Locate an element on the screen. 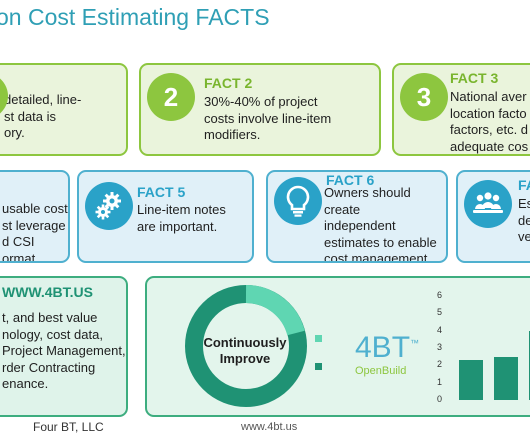 The width and height of the screenshot is (530, 442). fact-3-number: 3 is located at coordinates (424, 96).